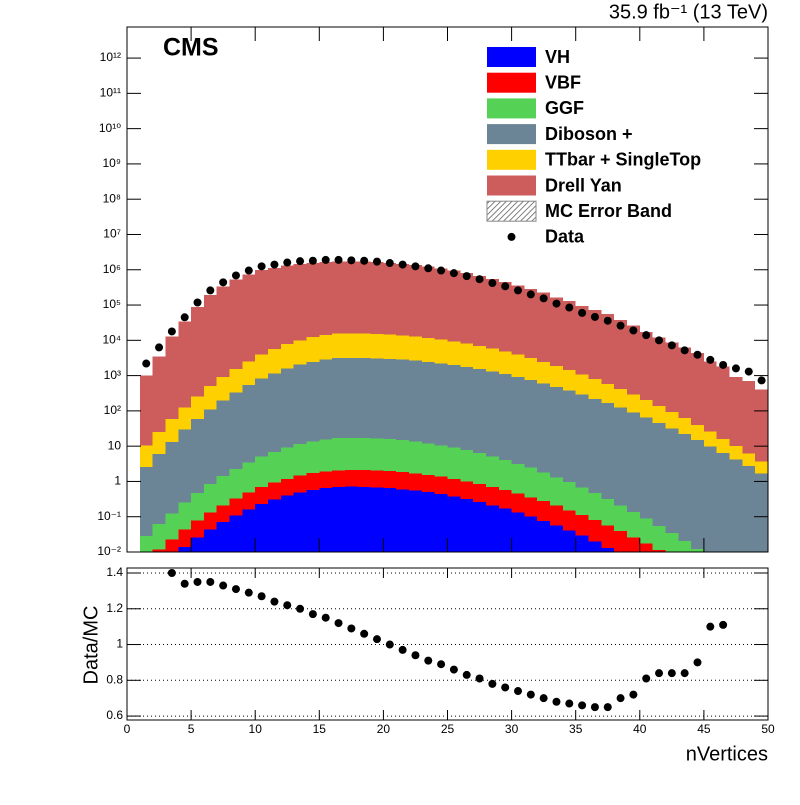  I want to click on legend-label: MC Error Band, so click(608, 211).